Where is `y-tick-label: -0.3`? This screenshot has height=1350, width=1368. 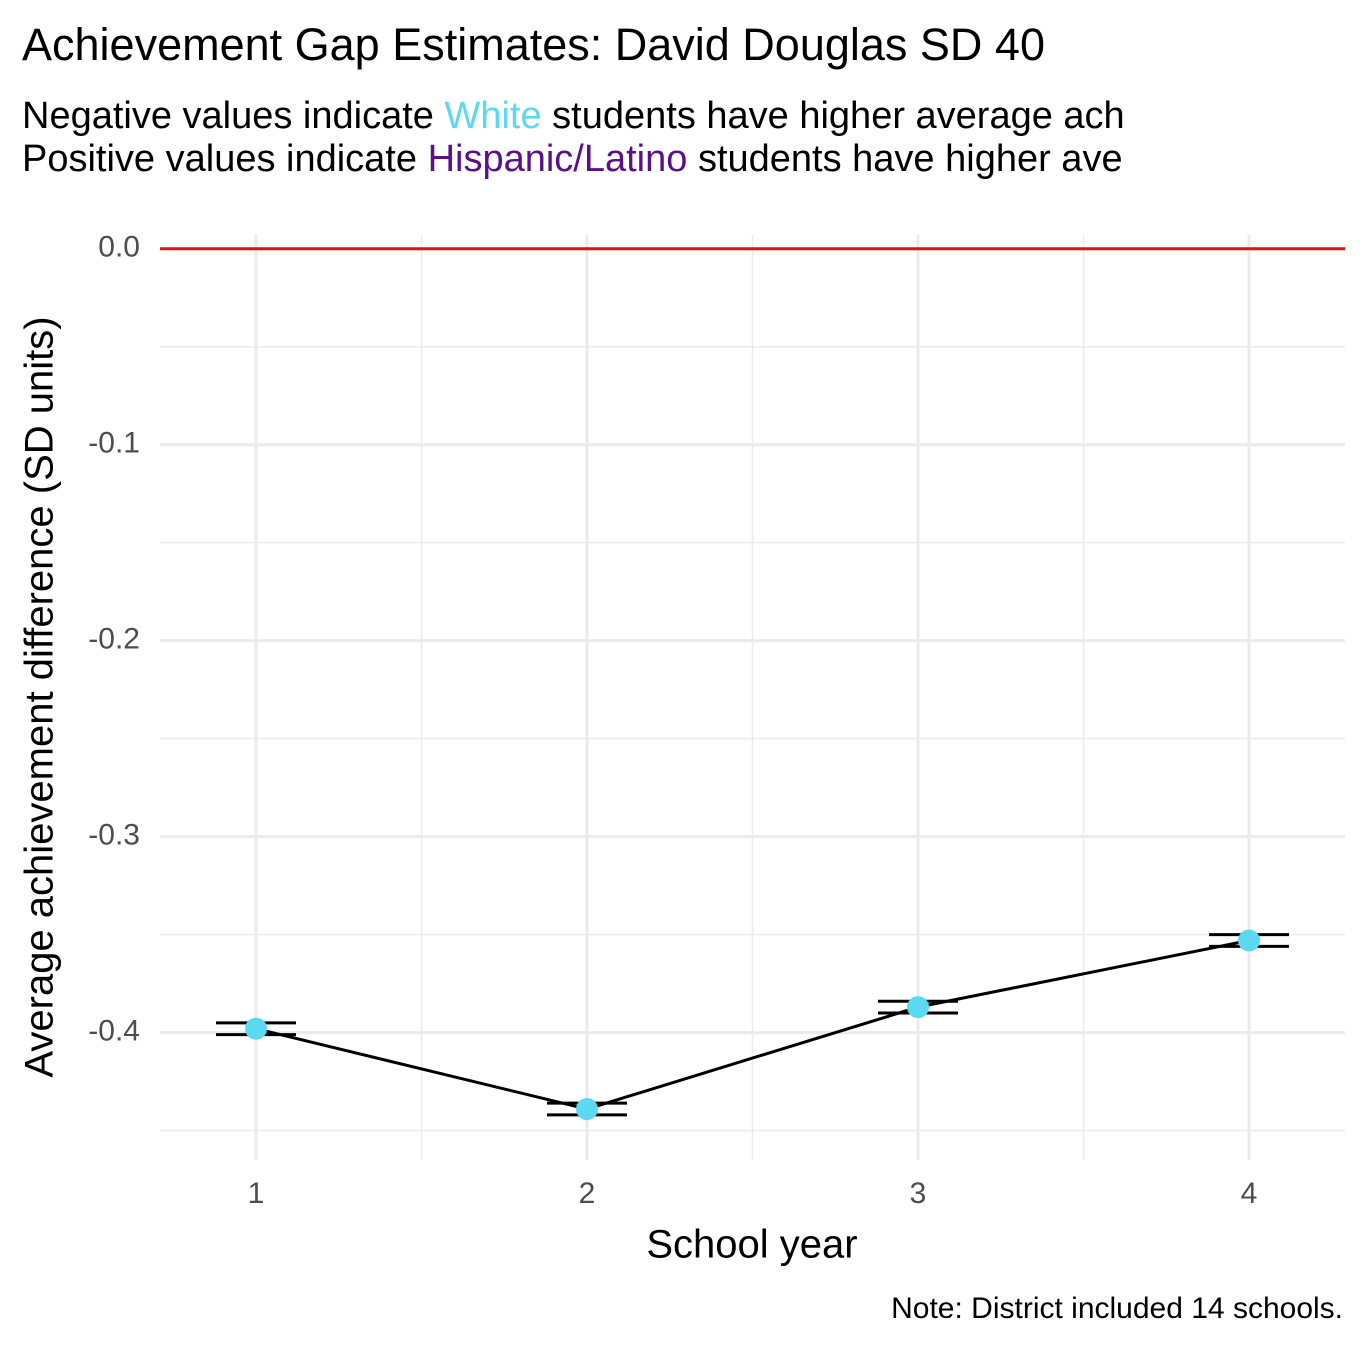 y-tick-label: -0.3 is located at coordinates (114, 835).